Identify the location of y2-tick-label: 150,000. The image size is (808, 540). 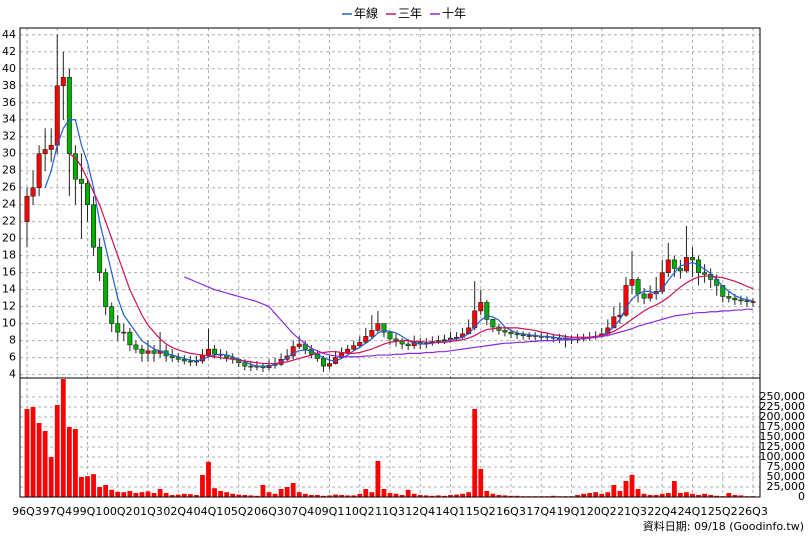
(783, 436).